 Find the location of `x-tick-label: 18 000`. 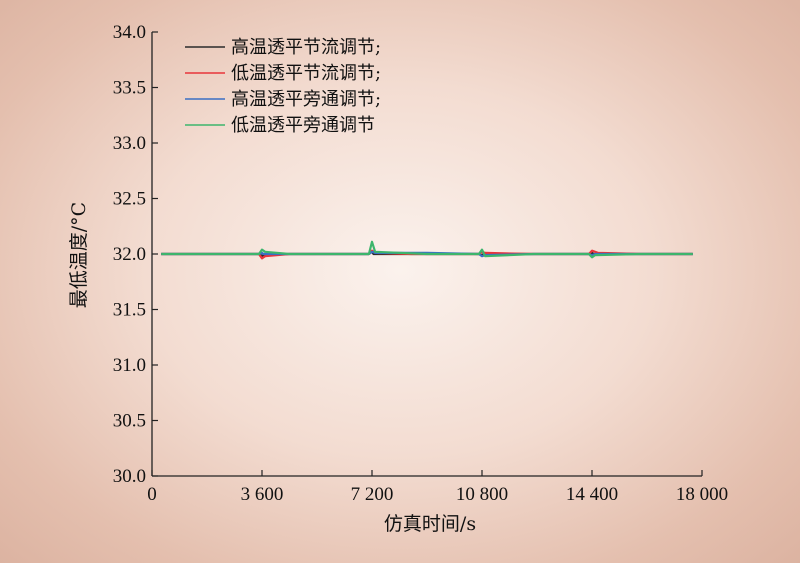

x-tick-label: 18 000 is located at coordinates (702, 494).